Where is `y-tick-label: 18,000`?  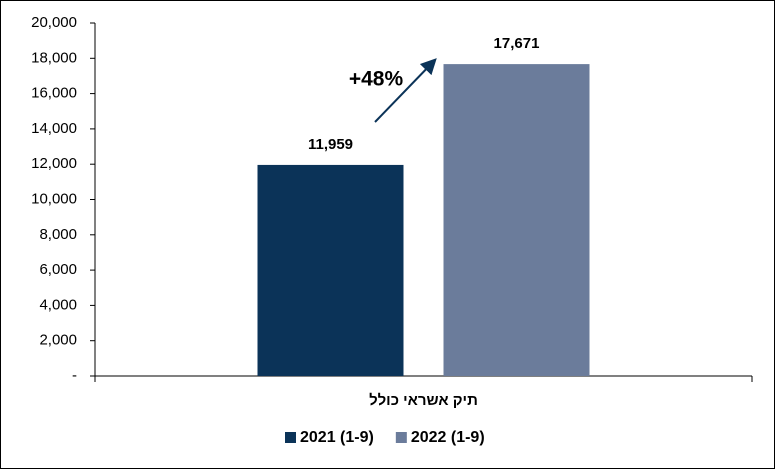
y-tick-label: 18,000 is located at coordinates (54, 57).